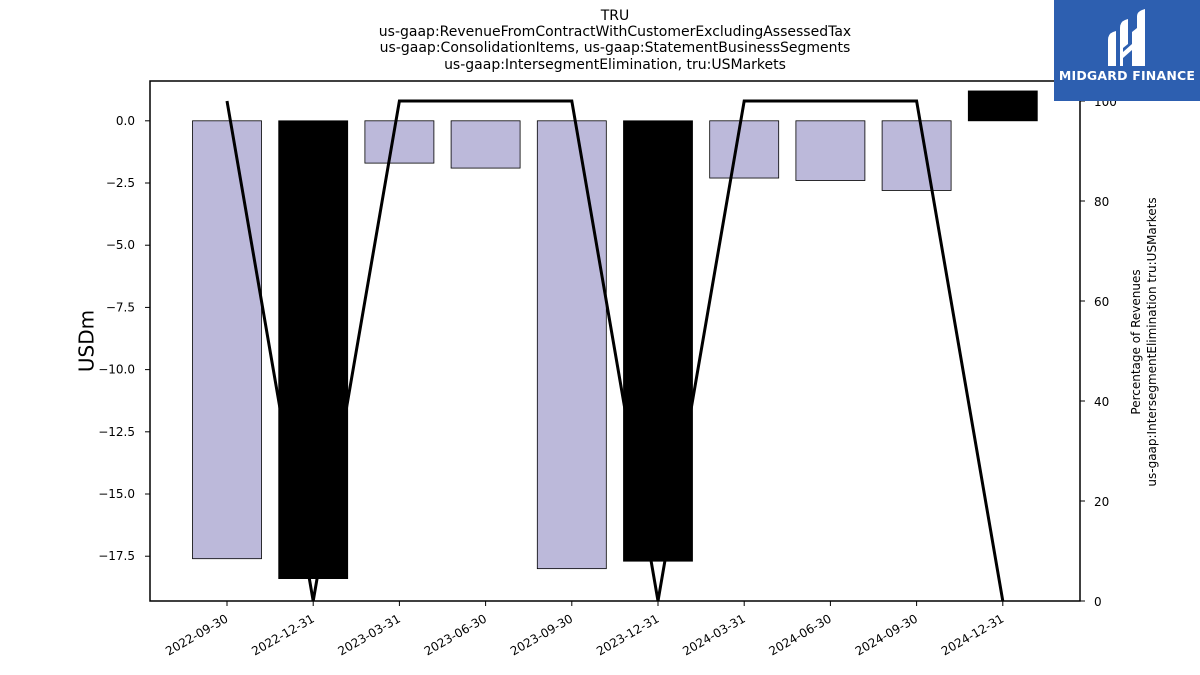  I want to click on y-axis-title: USDm, so click(87, 341).